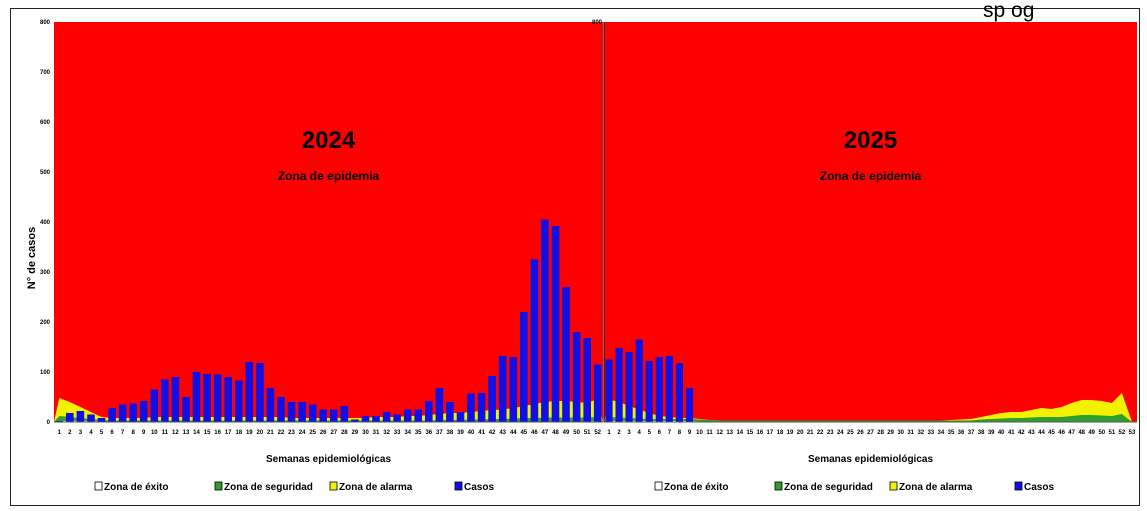  Describe the element at coordinates (629, 387) in the screenshot. I see `bar-casos-2025-w3` at that location.